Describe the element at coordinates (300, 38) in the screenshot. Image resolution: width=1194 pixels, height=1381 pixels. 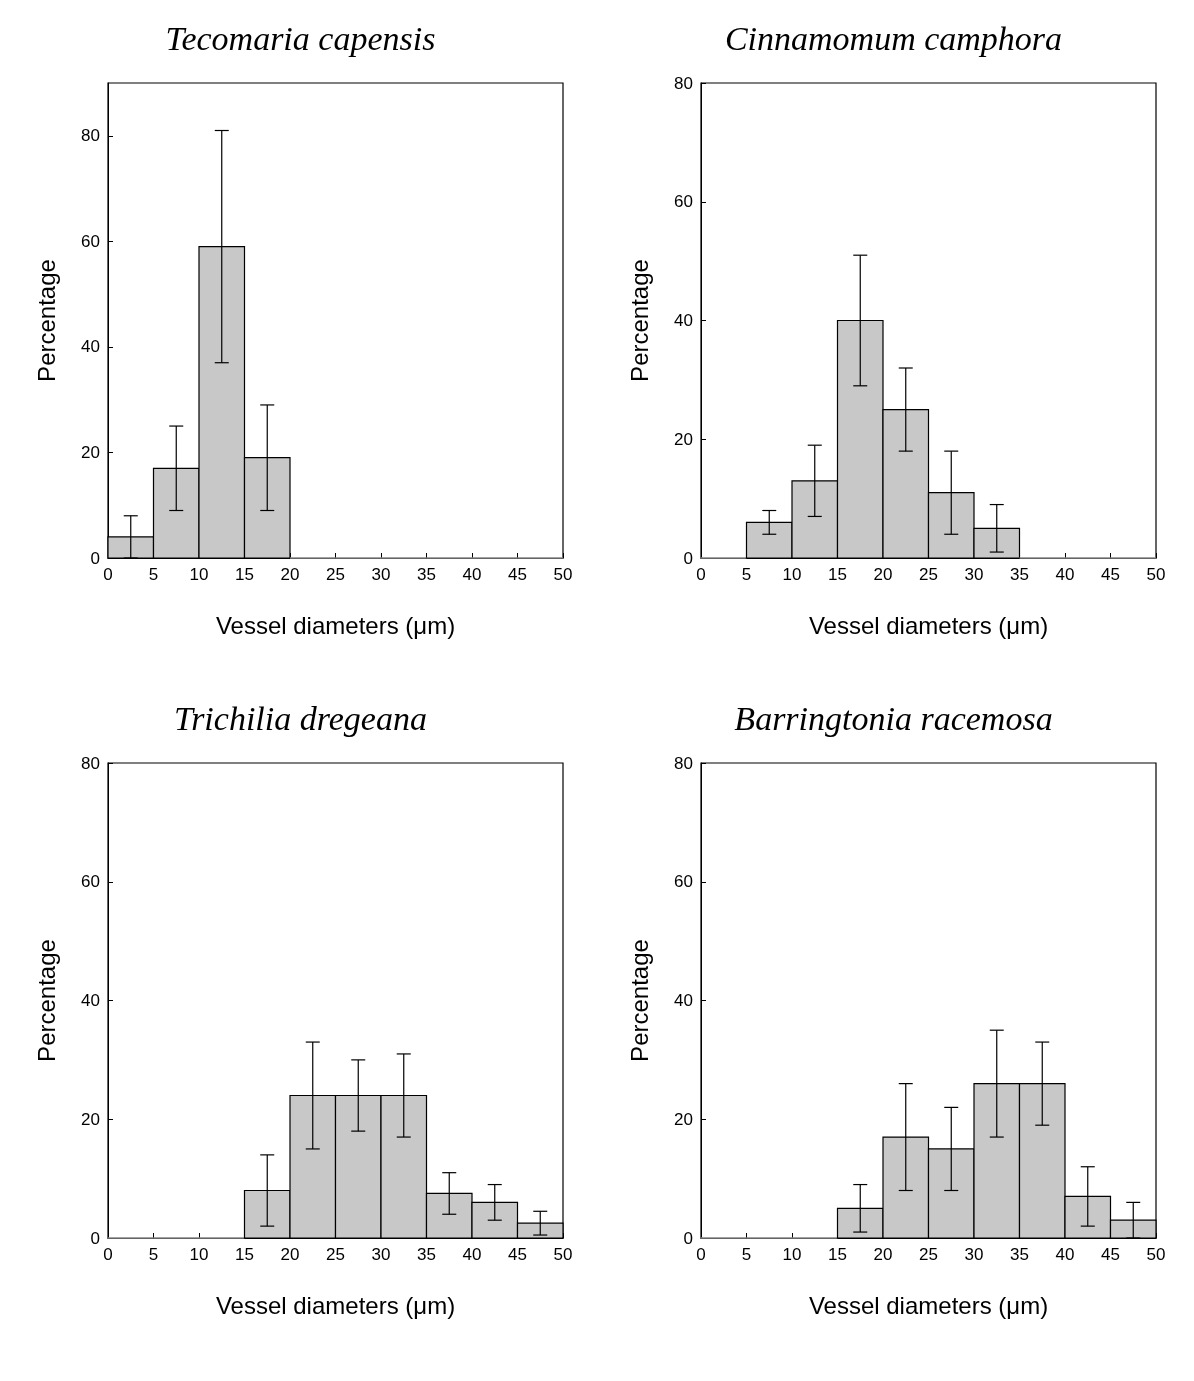
I see `chart-title: Tecomaria capensis` at that location.